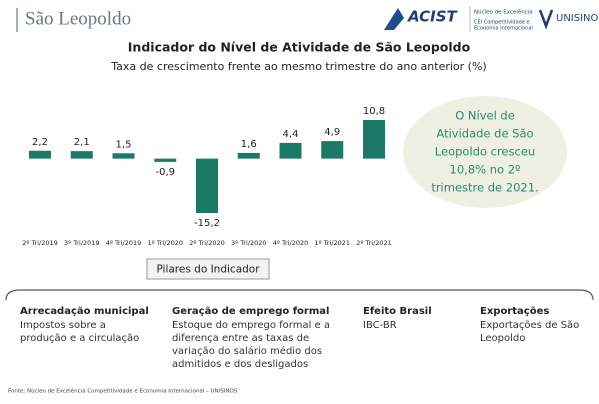  Describe the element at coordinates (251, 325) in the screenshot. I see `pillar-text: Estoque do emprego formal e a` at that location.